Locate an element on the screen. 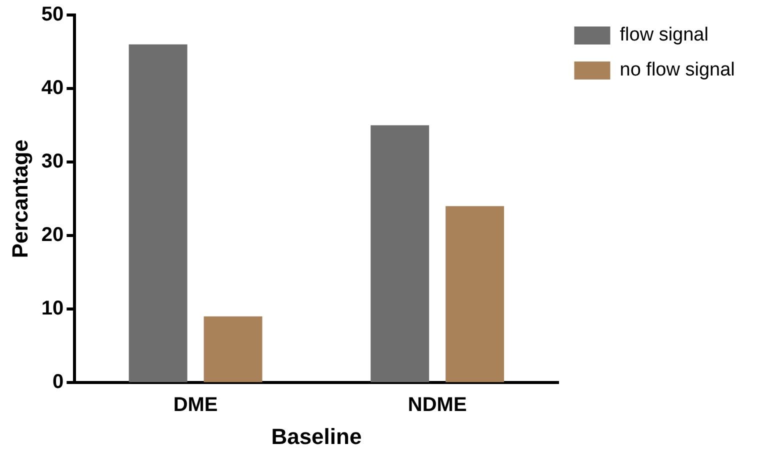  x-tick-label: NDME is located at coordinates (437, 405).